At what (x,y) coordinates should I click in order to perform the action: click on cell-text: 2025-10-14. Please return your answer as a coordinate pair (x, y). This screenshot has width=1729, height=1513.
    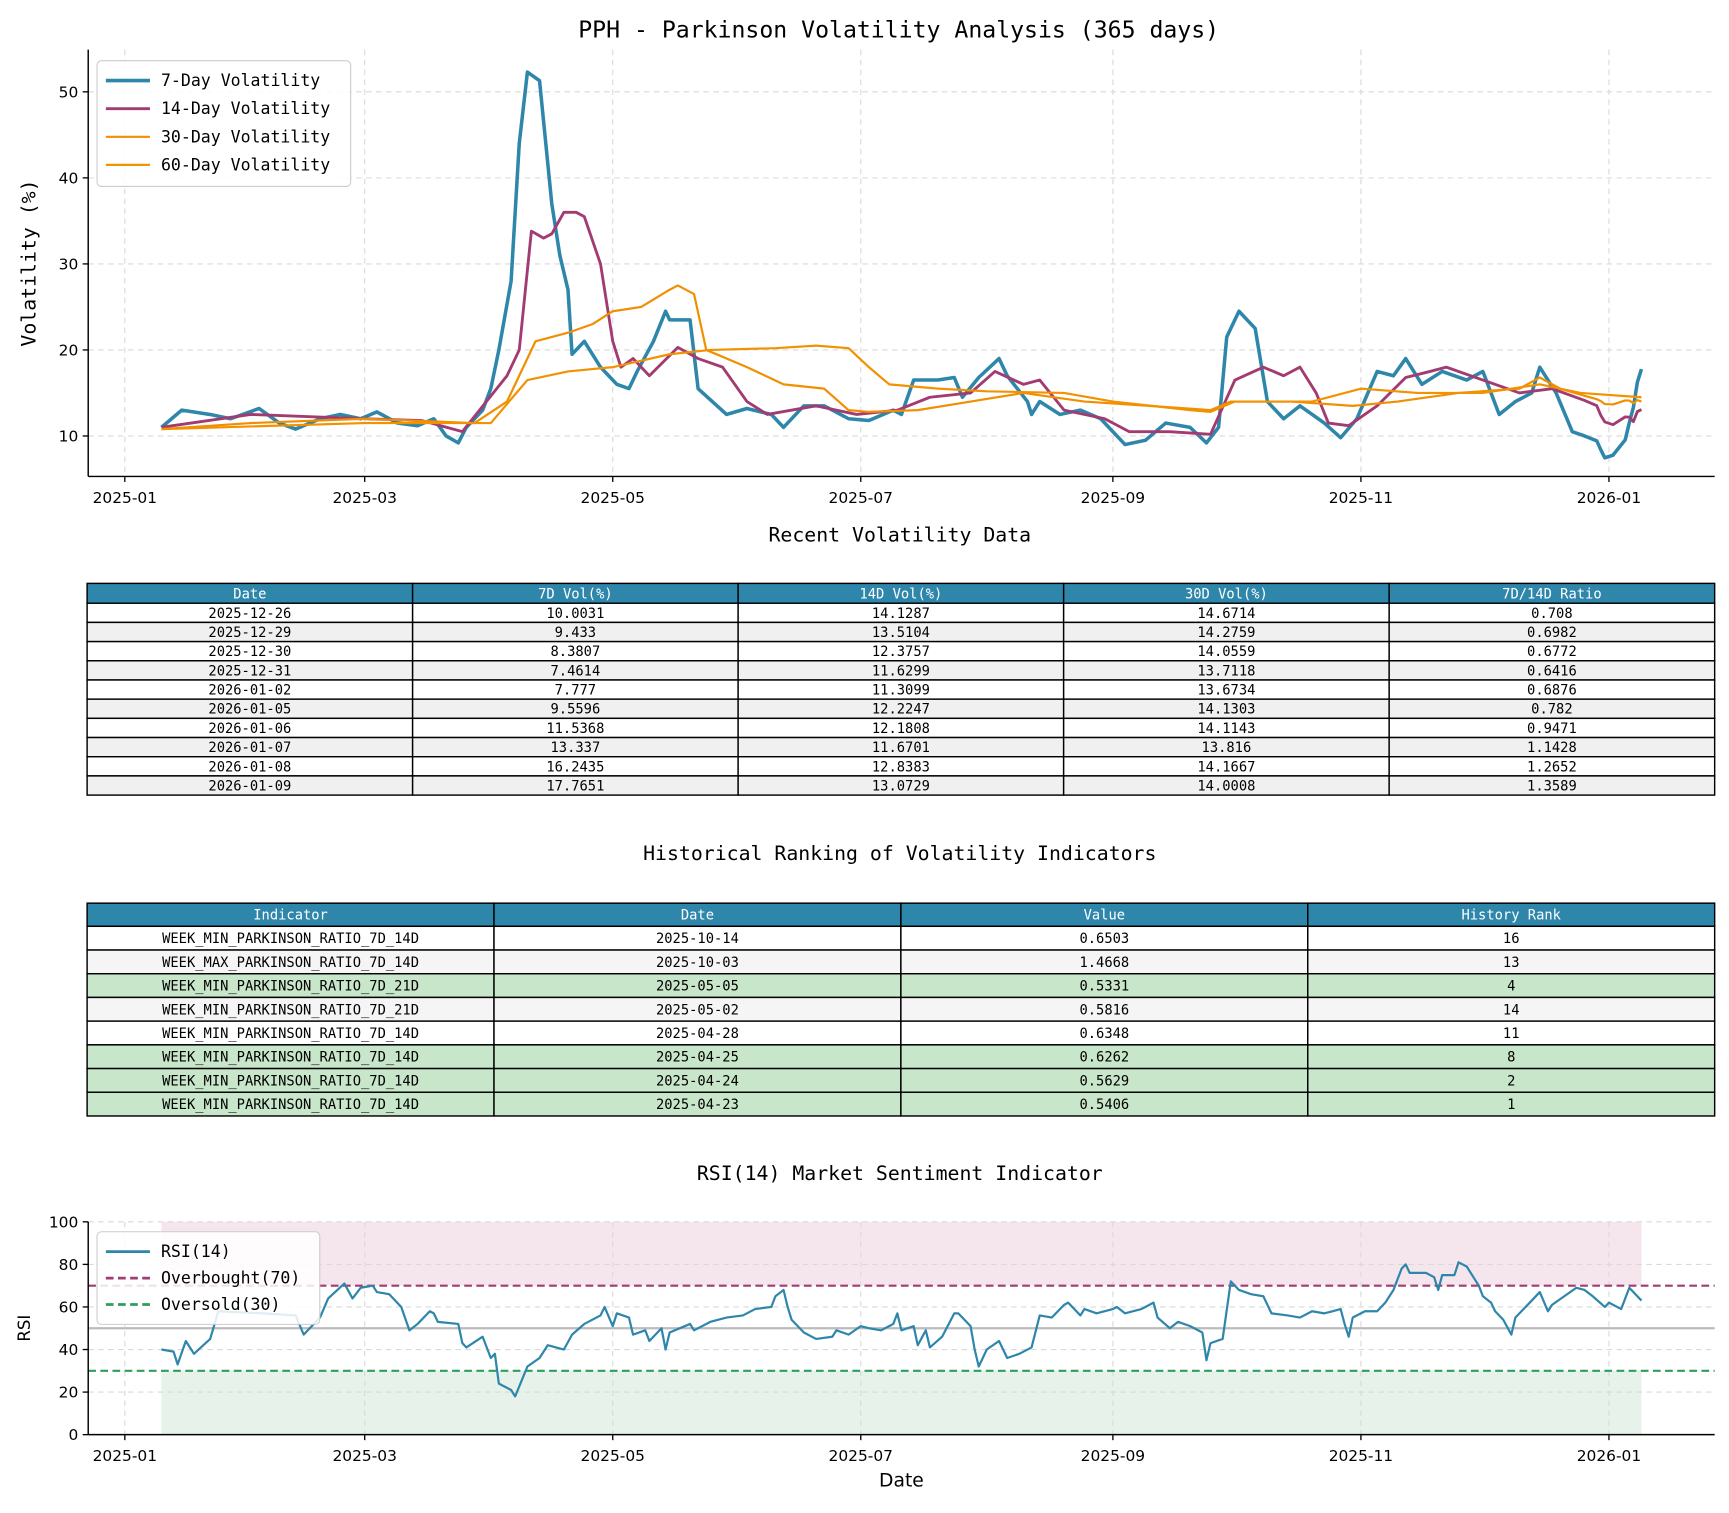
    Looking at the image, I should click on (697, 939).